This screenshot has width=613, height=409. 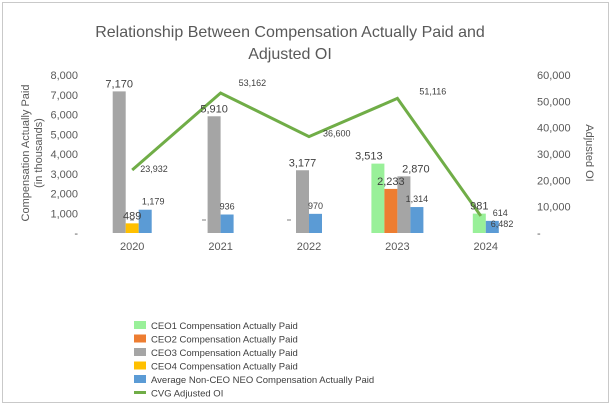 What do you see at coordinates (154, 169) in the screenshot?
I see `line-data-label: 23,932` at bounding box center [154, 169].